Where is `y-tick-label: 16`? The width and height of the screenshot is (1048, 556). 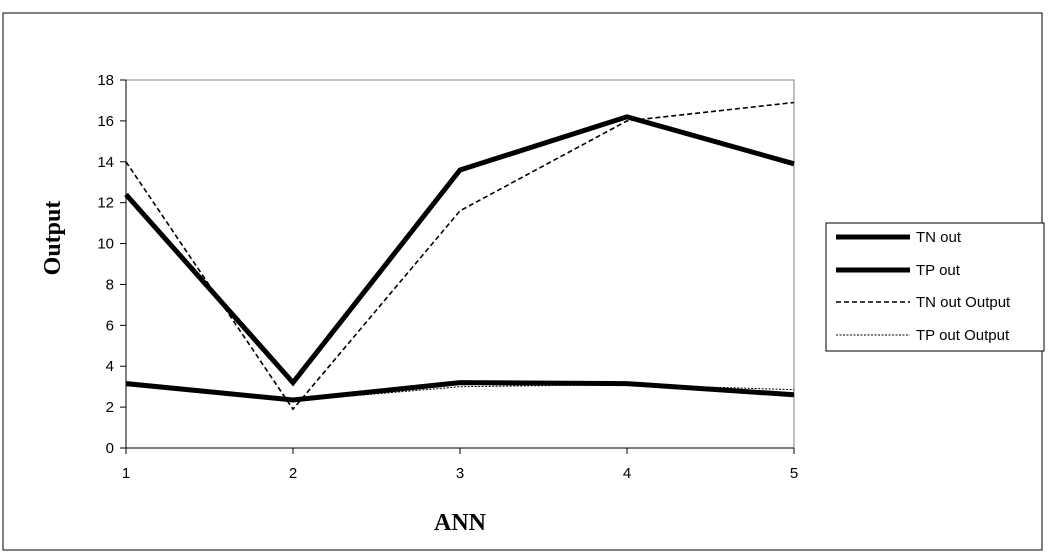 y-tick-label: 16 is located at coordinates (105, 121).